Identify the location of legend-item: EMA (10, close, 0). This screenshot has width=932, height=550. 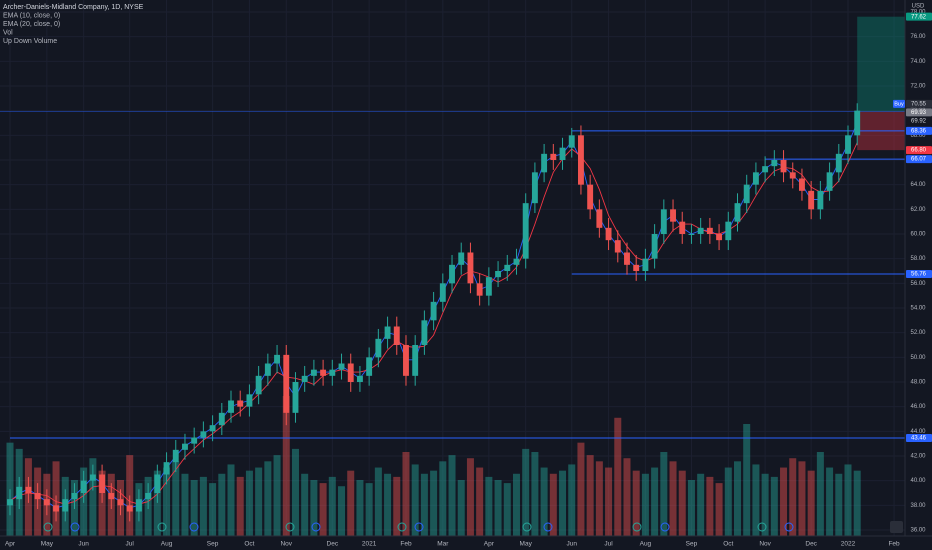
(31, 15).